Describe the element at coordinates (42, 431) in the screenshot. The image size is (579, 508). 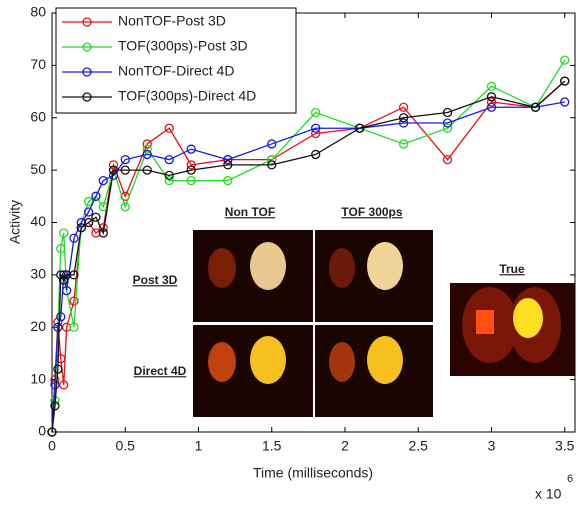
I see `y-tick-label: 0` at that location.